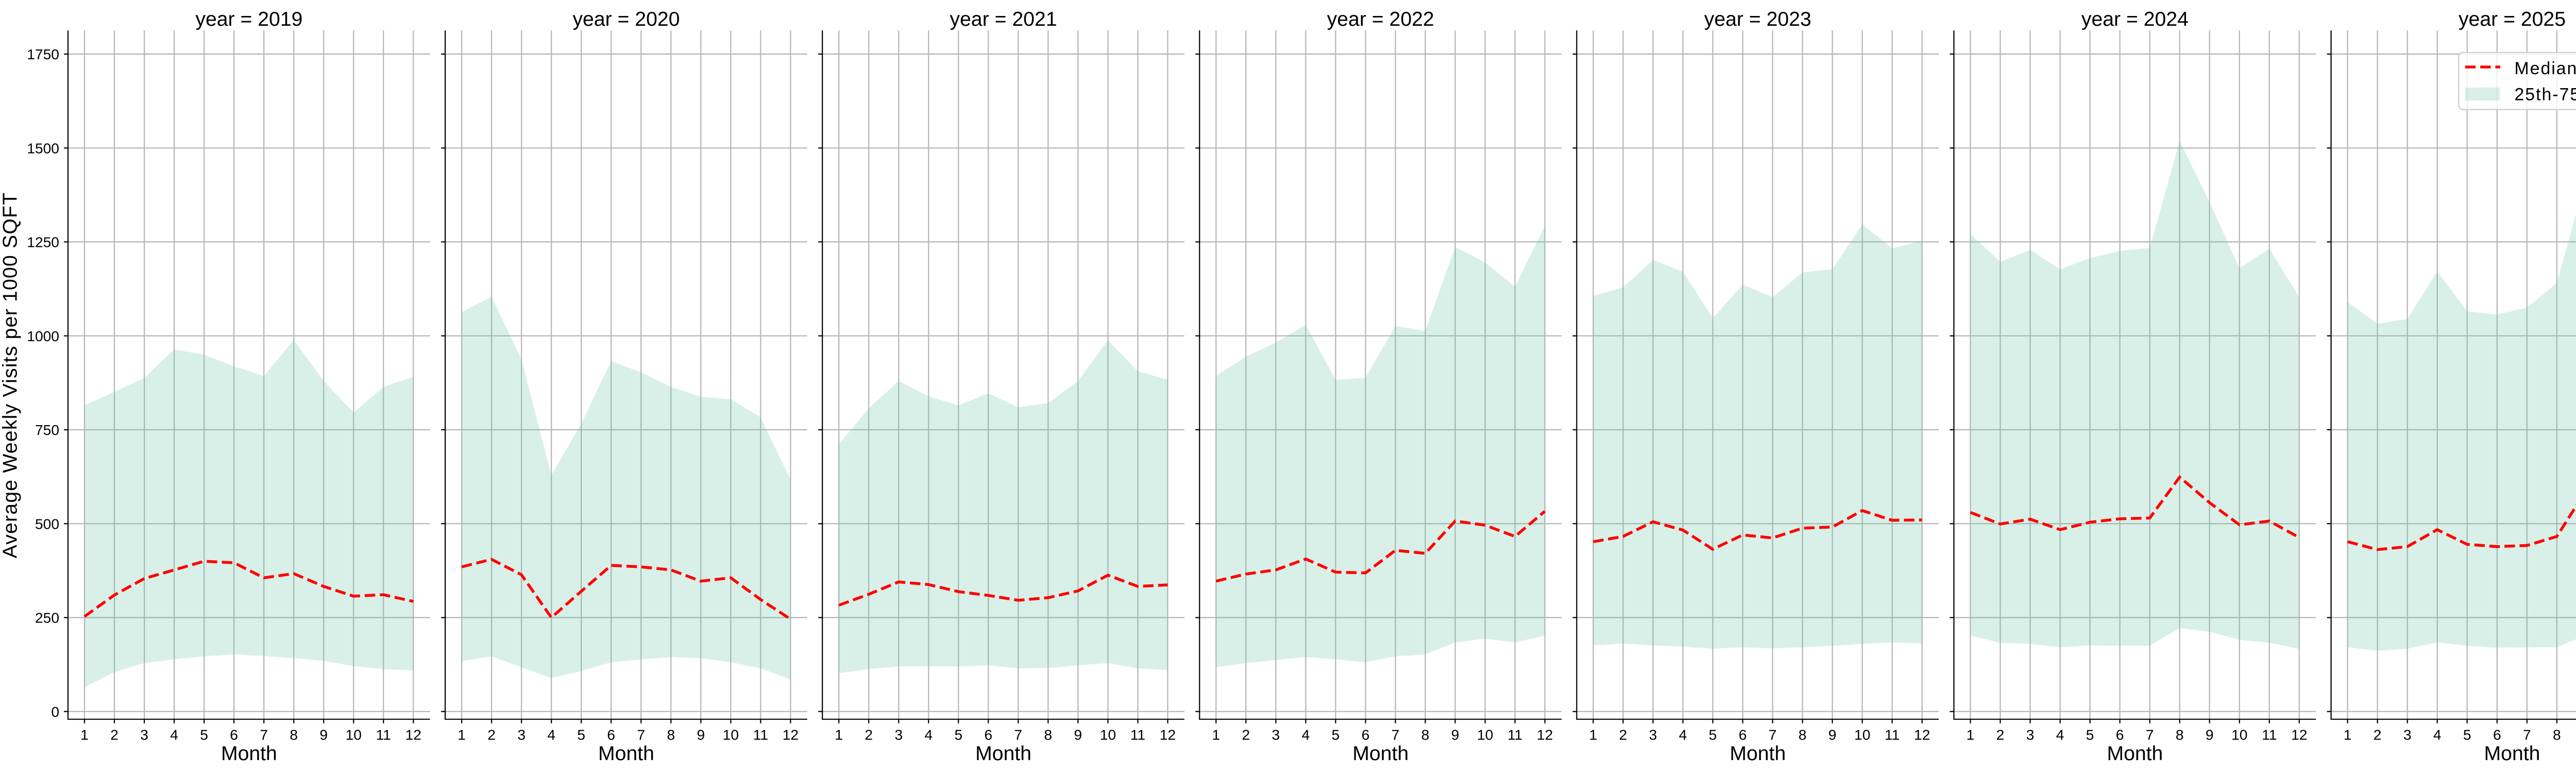 The image size is (2576, 773). I want to click on svg-text: year = 2023, so click(1757, 19).